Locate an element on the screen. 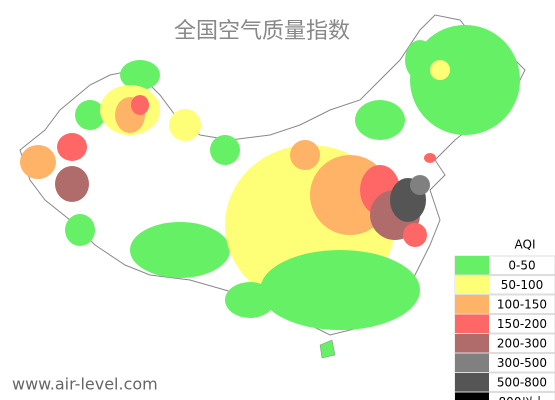  legend-label: 0-50 is located at coordinates (521, 265).